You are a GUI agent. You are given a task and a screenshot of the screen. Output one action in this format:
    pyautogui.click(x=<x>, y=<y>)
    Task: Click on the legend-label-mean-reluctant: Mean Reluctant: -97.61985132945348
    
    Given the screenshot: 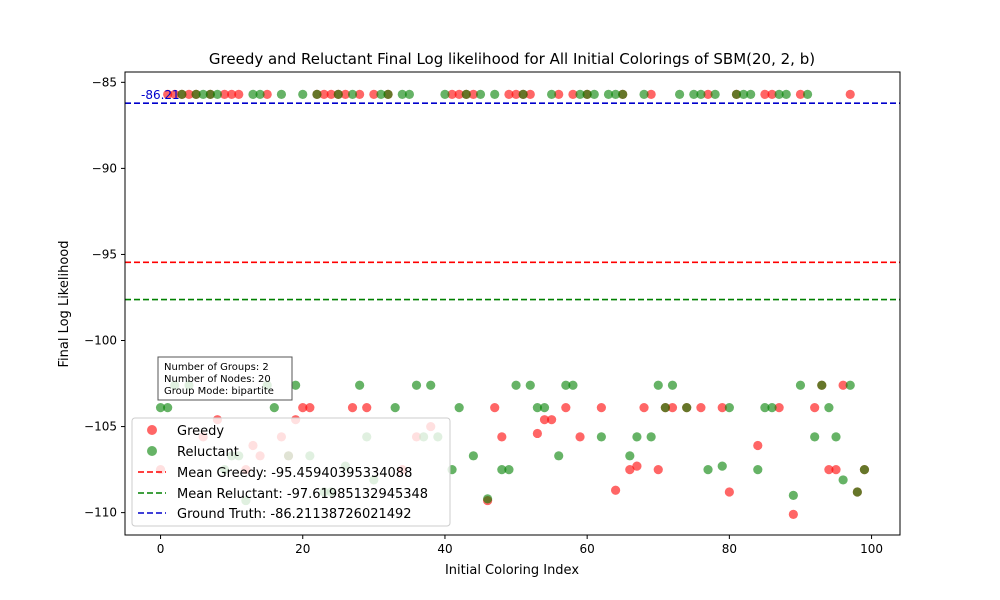 What is the action you would take?
    pyautogui.click(x=302, y=494)
    